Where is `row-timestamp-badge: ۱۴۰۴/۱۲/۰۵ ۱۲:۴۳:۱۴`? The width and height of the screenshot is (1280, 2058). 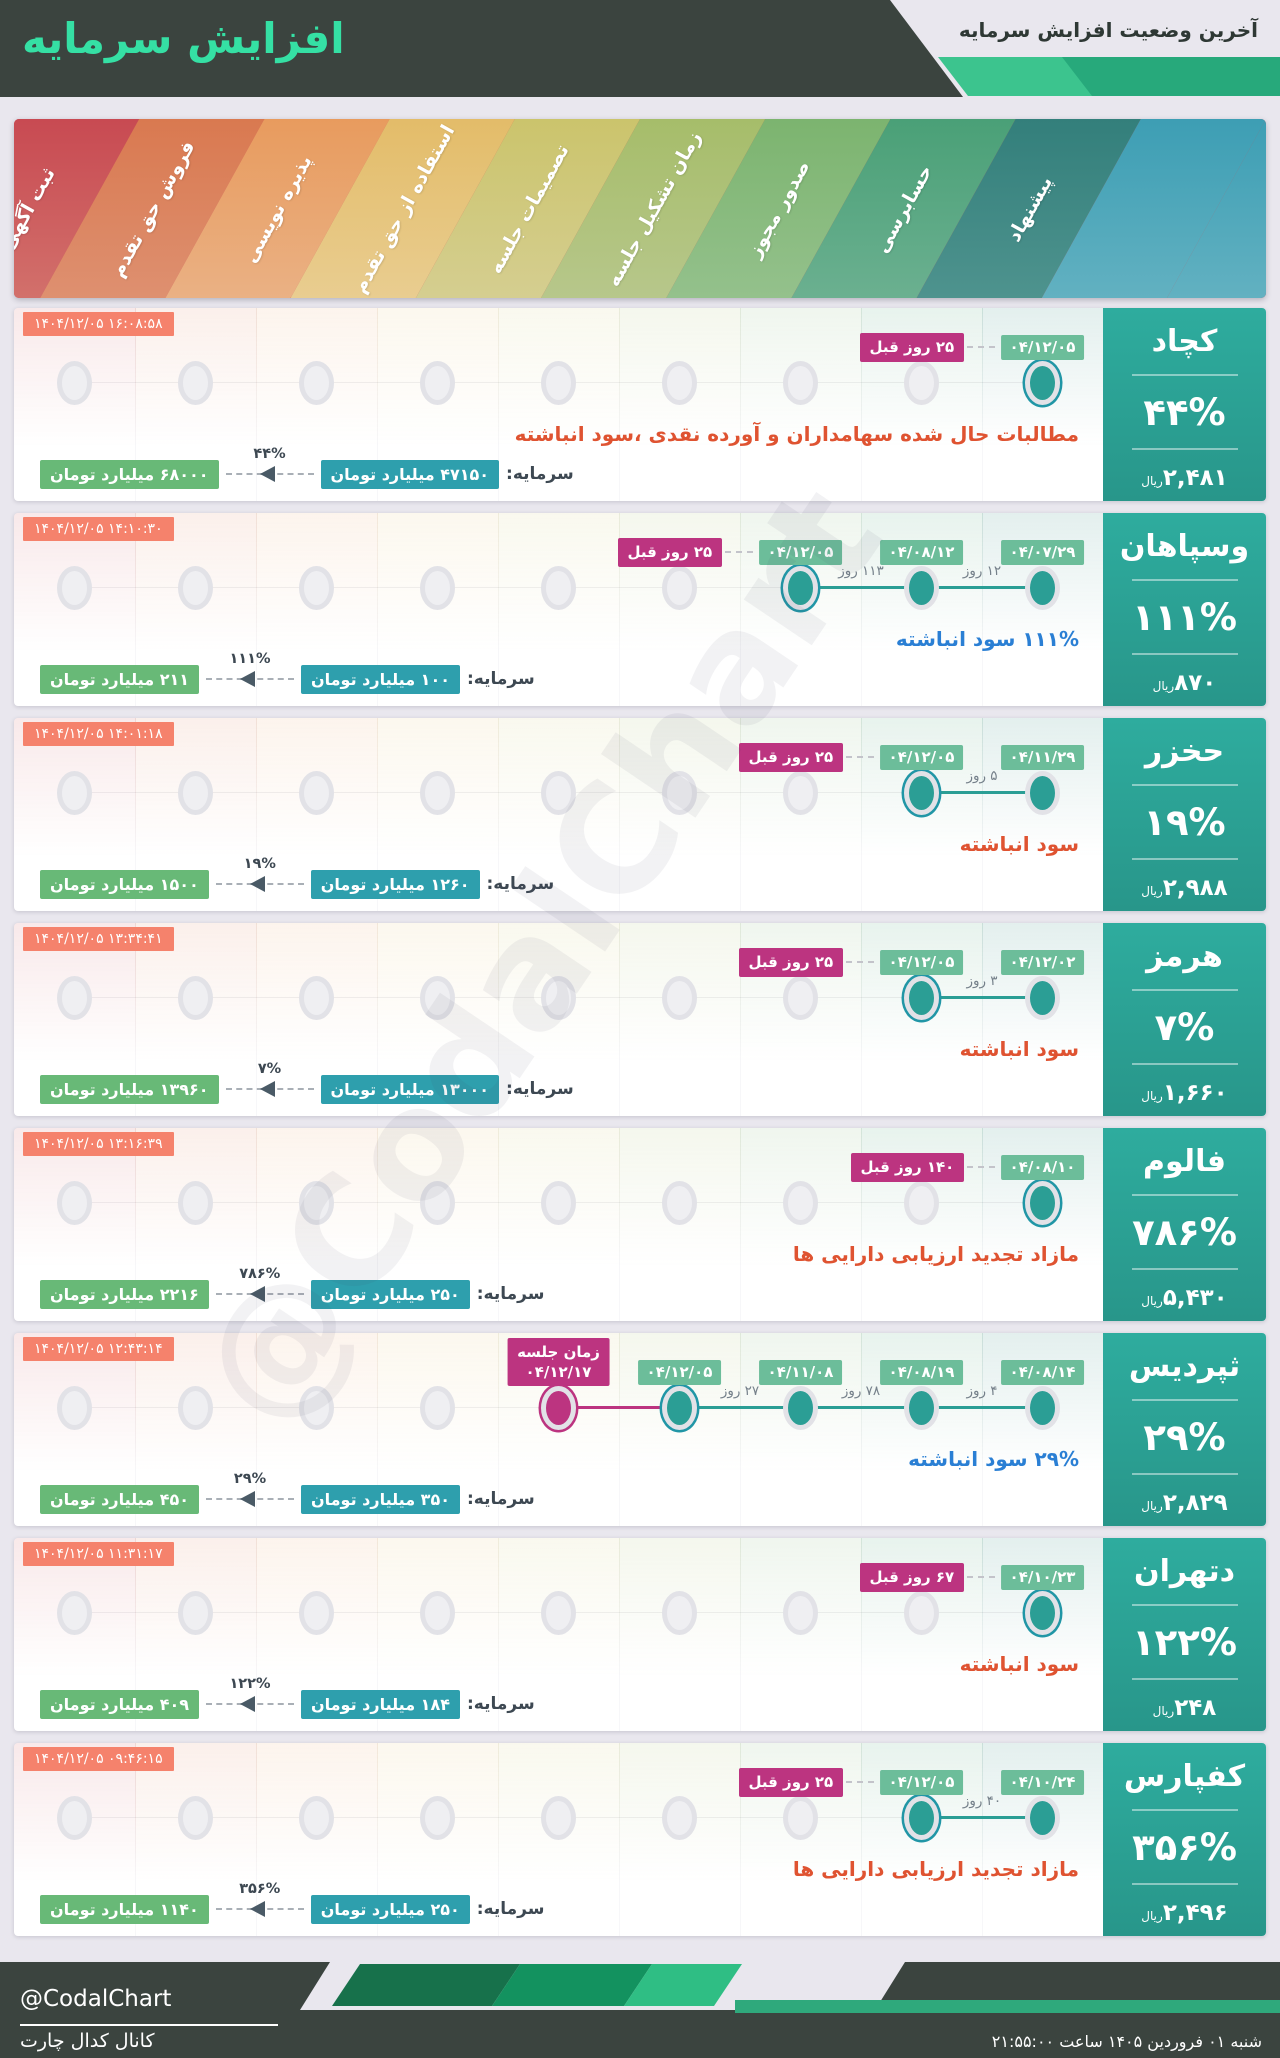
row-timestamp-badge: ۱۴۰۴/۱۲/۰۵ ۱۲:۴۳:۱۴ is located at coordinates (98, 1349).